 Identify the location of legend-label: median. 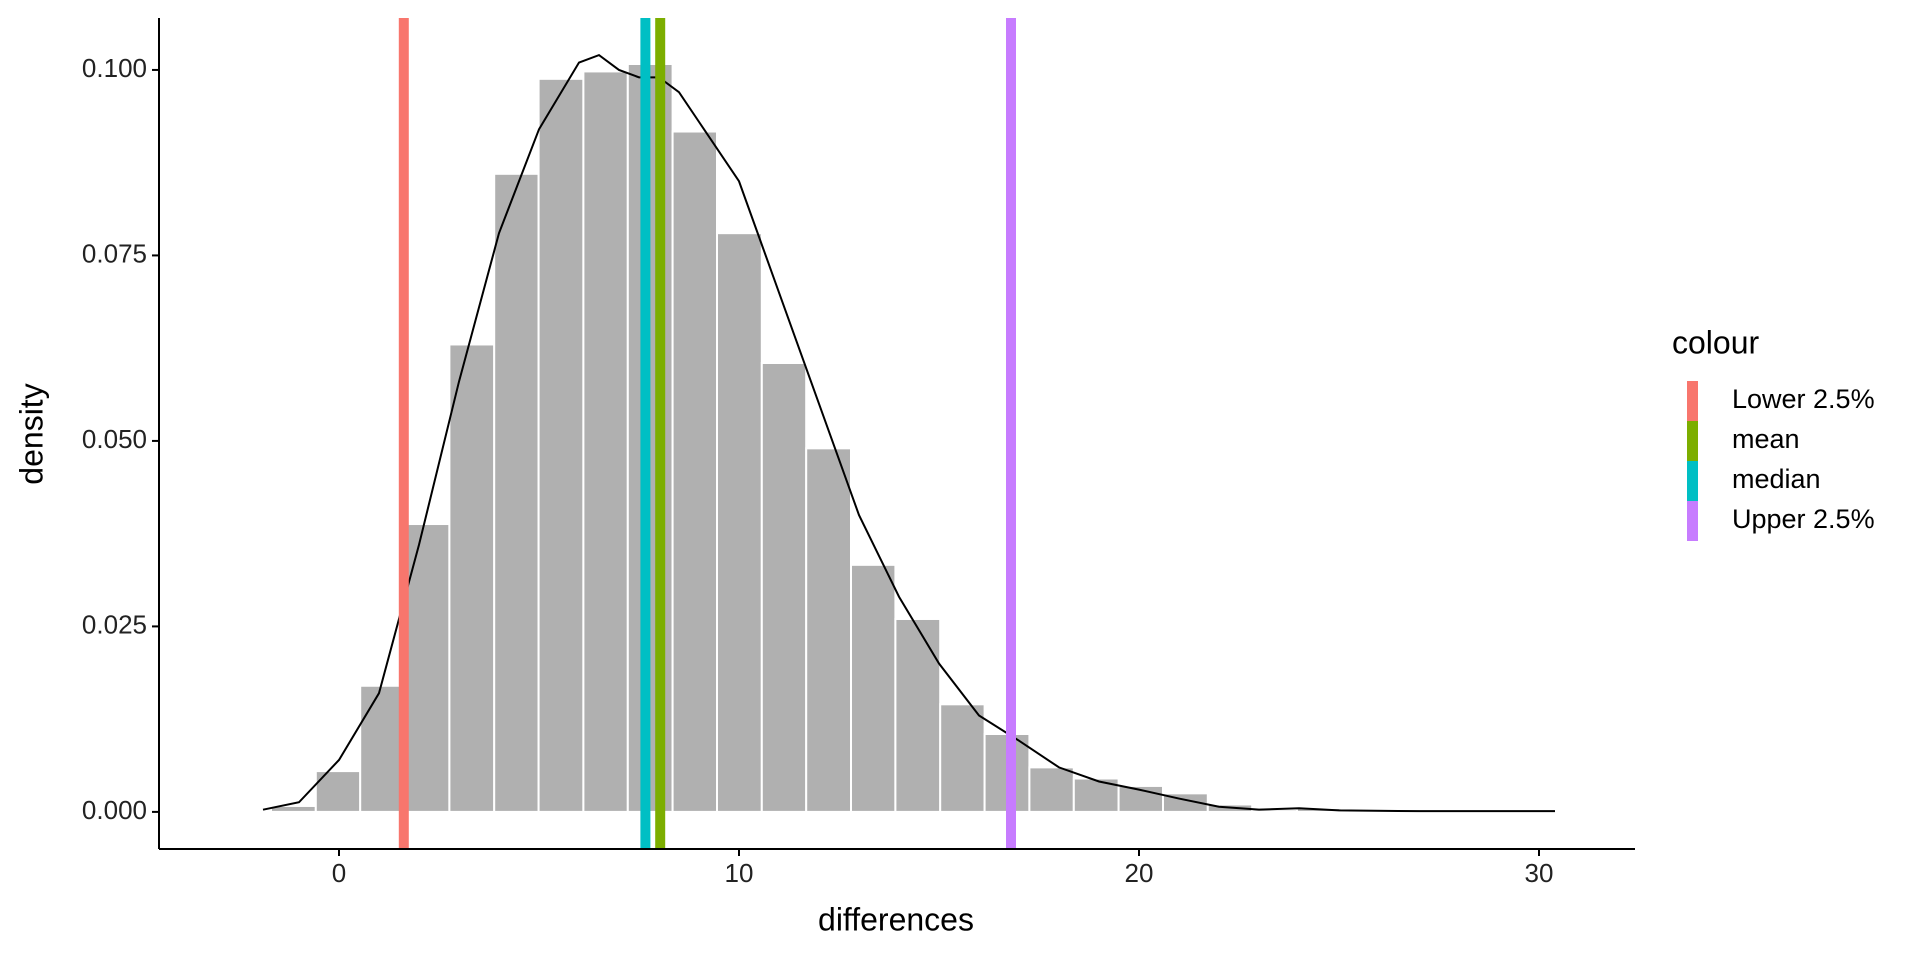
(1776, 479).